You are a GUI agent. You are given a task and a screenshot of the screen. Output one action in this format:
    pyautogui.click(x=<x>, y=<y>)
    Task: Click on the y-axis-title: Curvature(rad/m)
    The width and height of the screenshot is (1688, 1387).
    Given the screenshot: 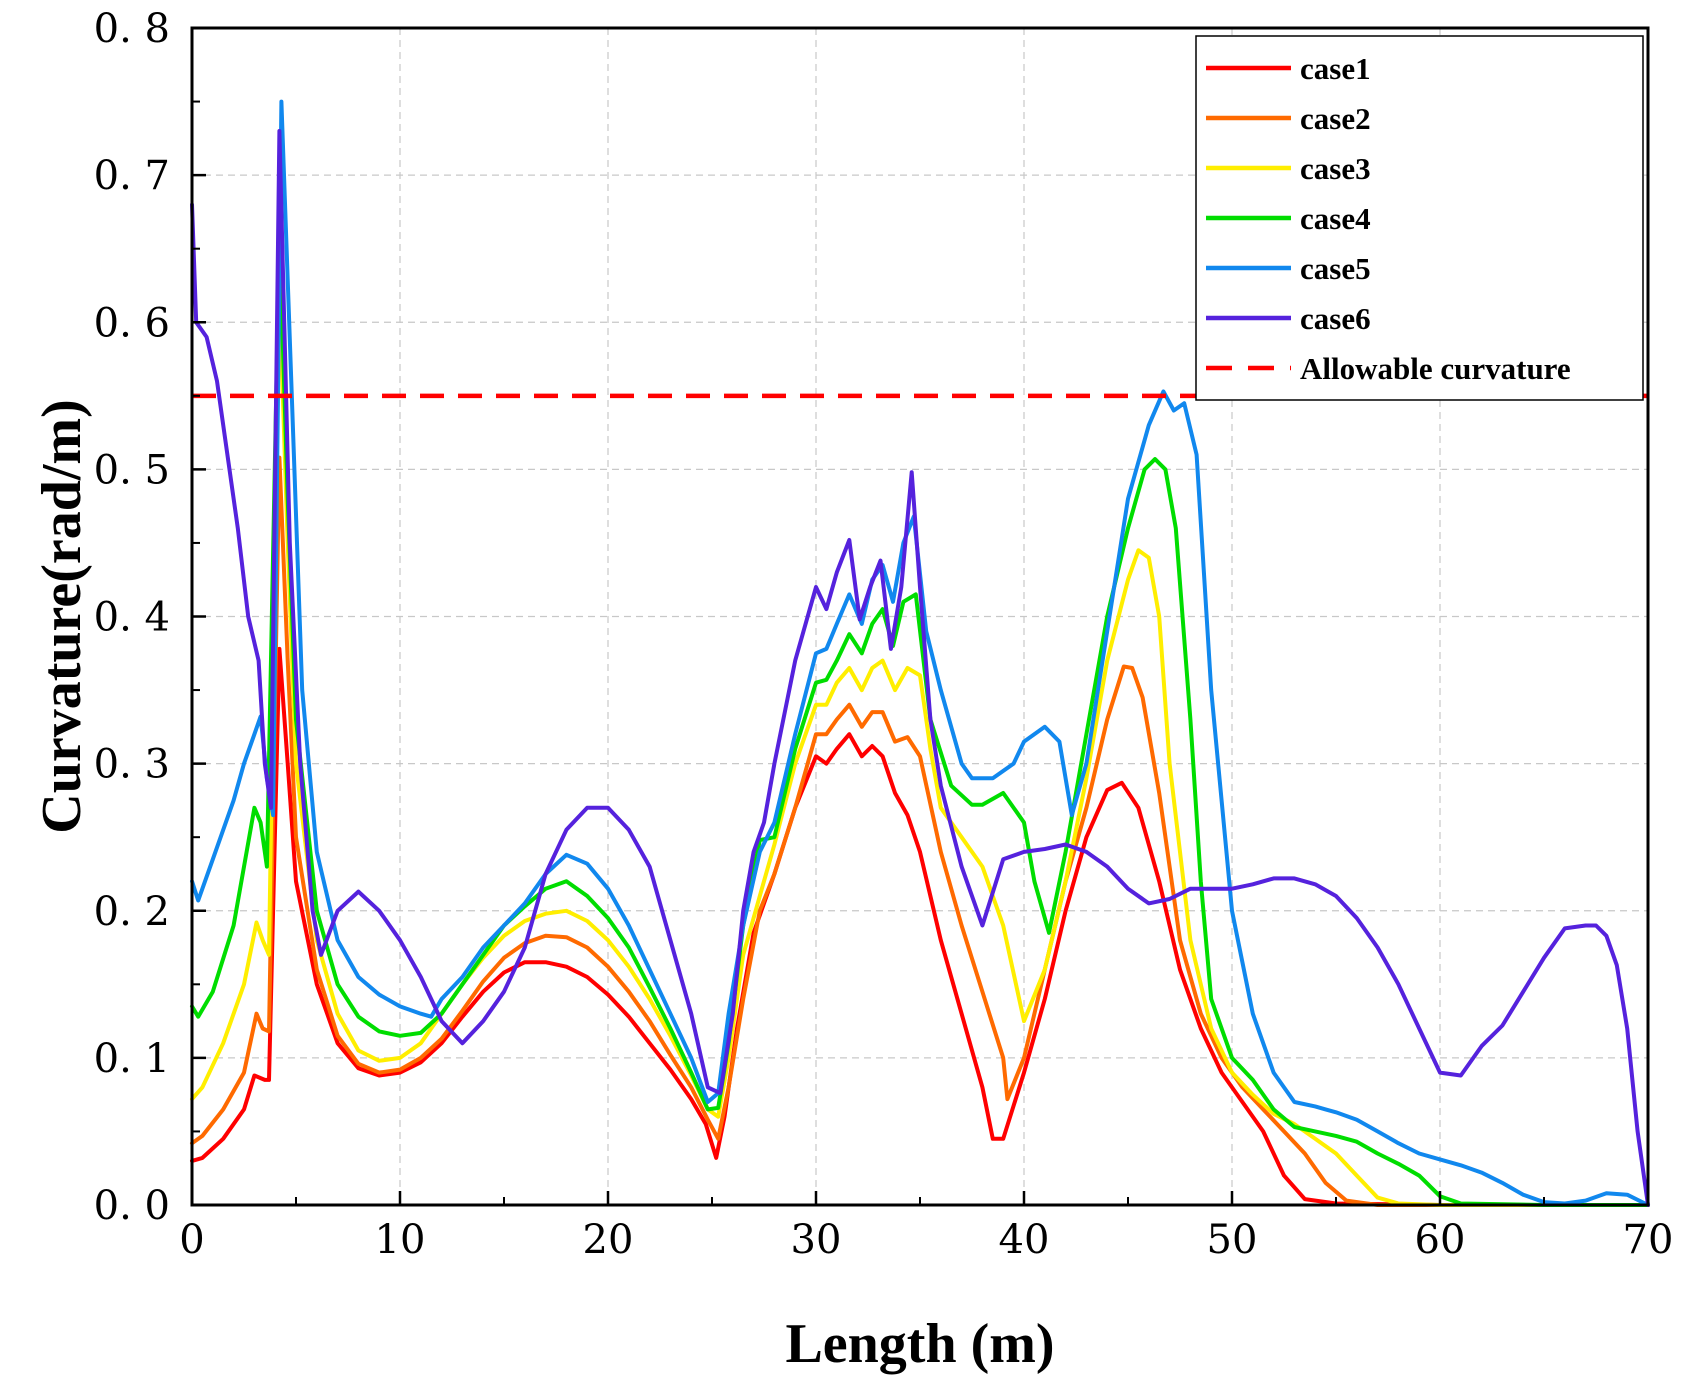 What is the action you would take?
    pyautogui.click(x=62, y=616)
    